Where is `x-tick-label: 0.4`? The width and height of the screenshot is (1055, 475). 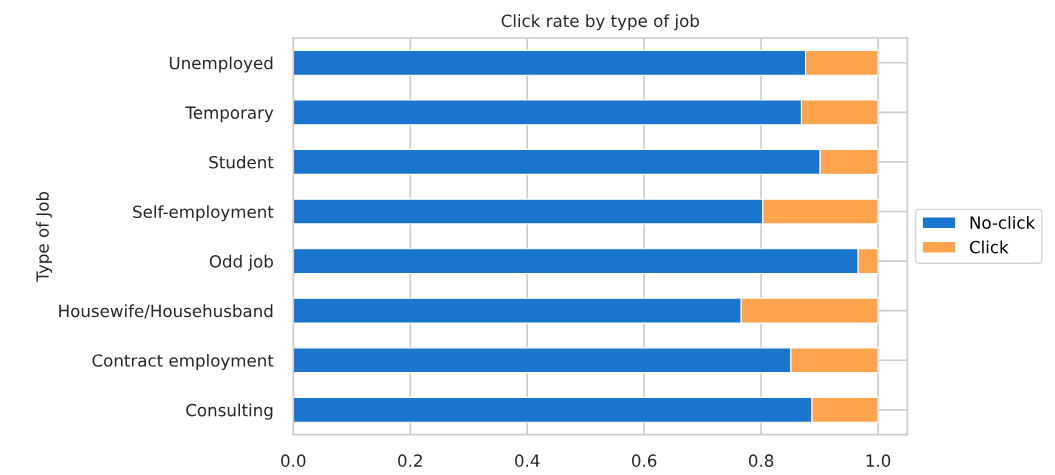 x-tick-label: 0.4 is located at coordinates (527, 460).